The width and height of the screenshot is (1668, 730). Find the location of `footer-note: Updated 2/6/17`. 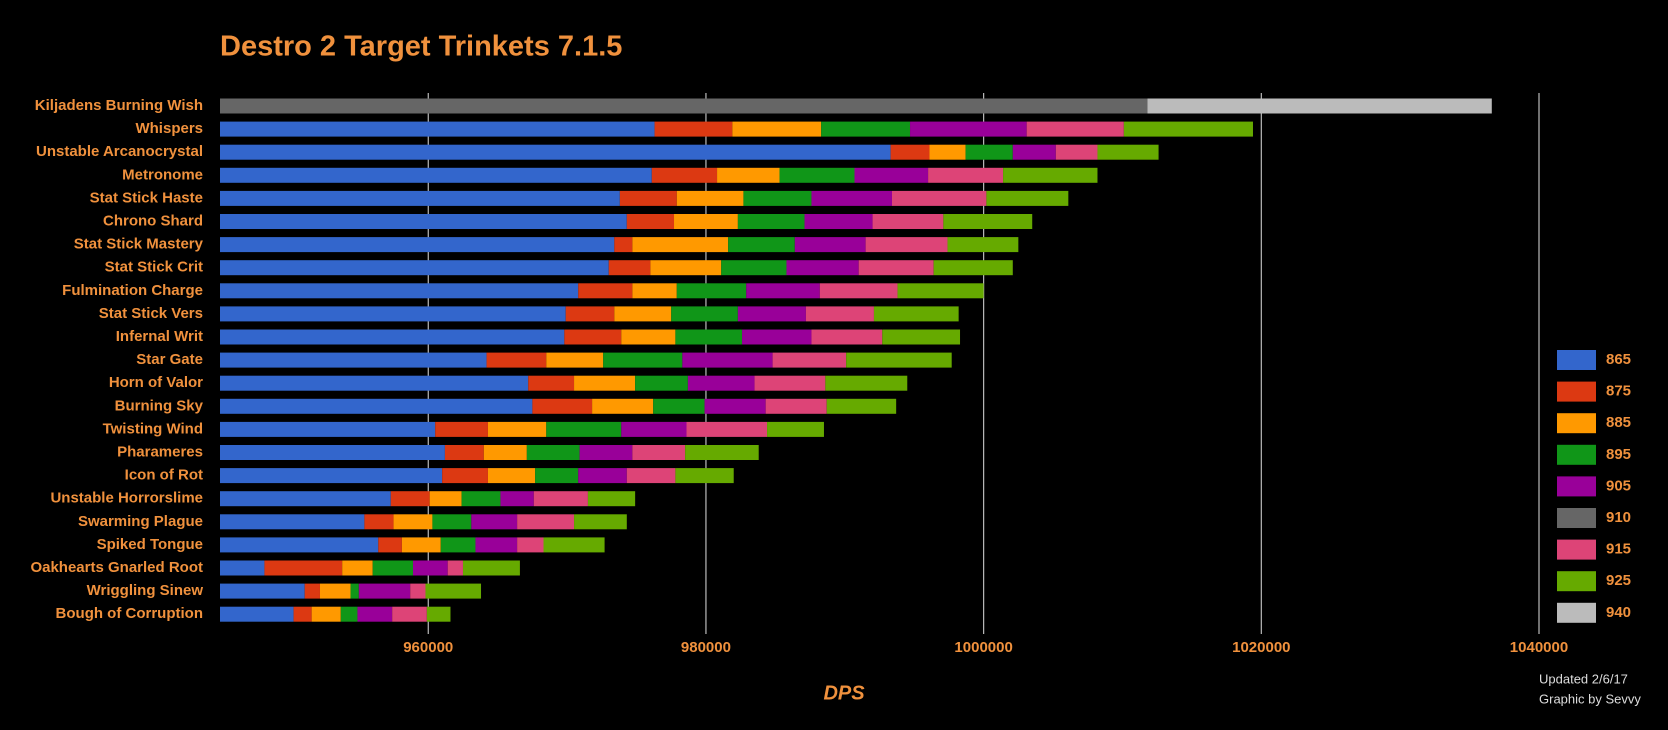

footer-note: Updated 2/6/17 is located at coordinates (1583, 678).